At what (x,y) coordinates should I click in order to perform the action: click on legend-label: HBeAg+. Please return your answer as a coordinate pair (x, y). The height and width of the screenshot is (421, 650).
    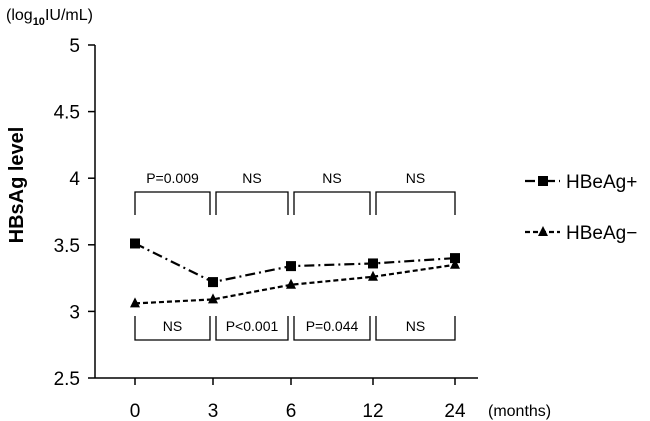
    Looking at the image, I should click on (601, 182).